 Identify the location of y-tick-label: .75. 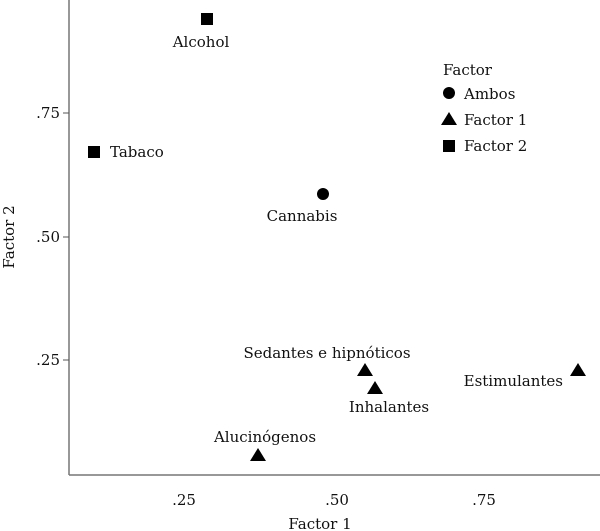
(48, 113).